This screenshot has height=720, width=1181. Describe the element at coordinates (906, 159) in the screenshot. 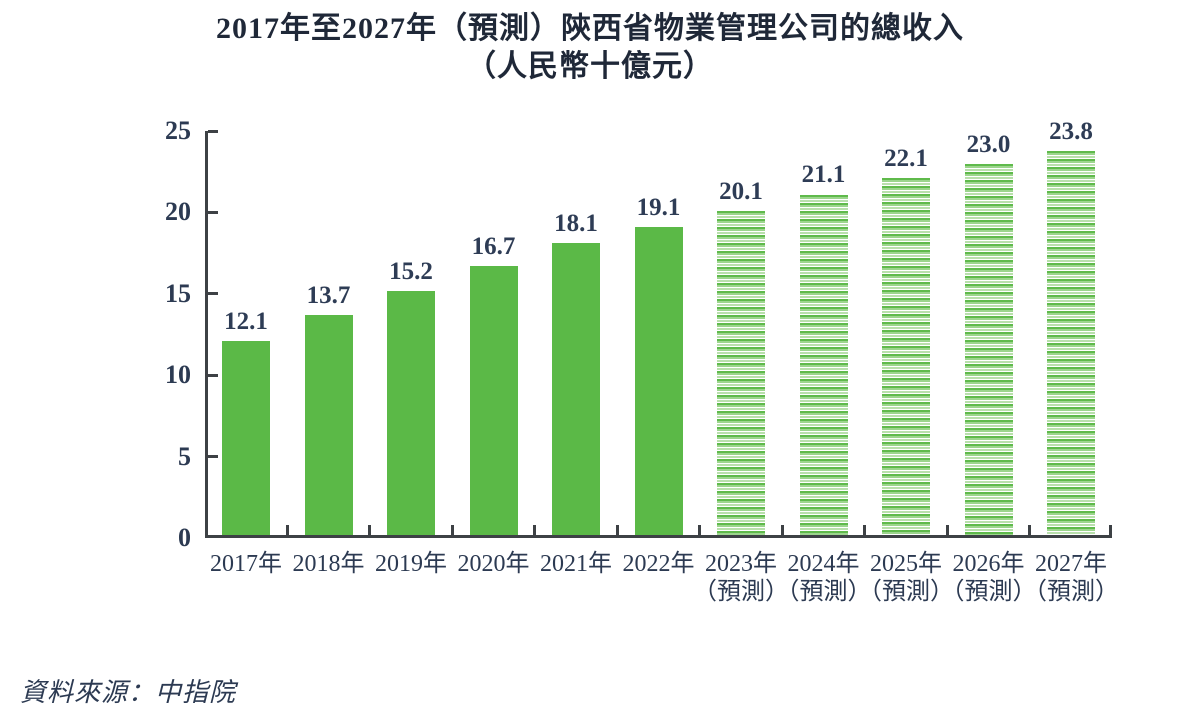

I see `bar-value-label: 22.1` at that location.